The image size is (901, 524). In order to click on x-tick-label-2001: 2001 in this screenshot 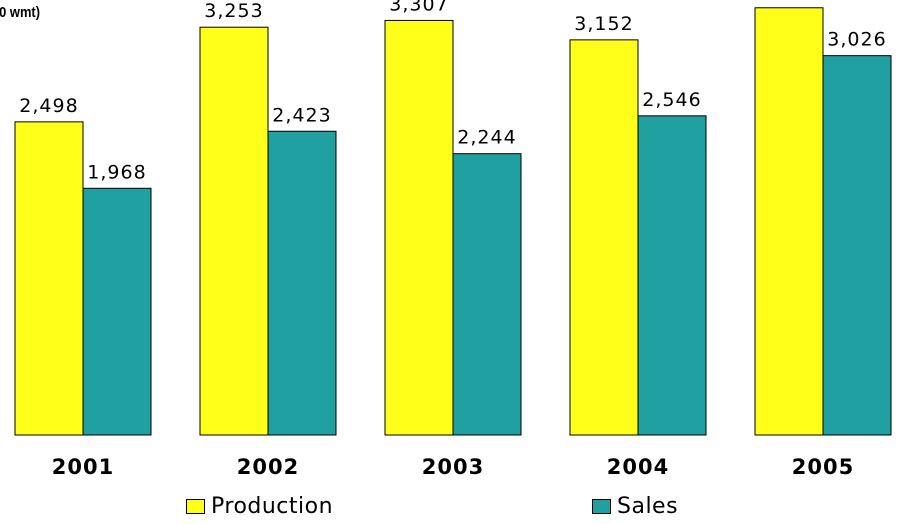, I will do `click(83, 467)`.